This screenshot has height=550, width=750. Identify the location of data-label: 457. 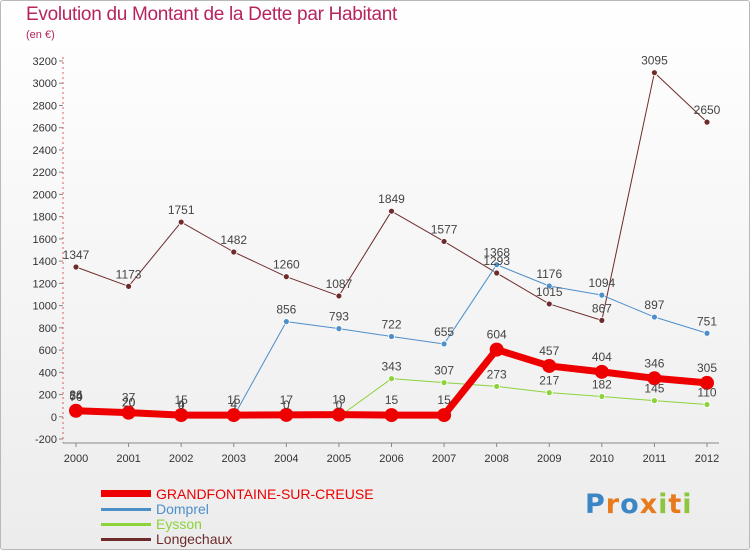
(549, 351).